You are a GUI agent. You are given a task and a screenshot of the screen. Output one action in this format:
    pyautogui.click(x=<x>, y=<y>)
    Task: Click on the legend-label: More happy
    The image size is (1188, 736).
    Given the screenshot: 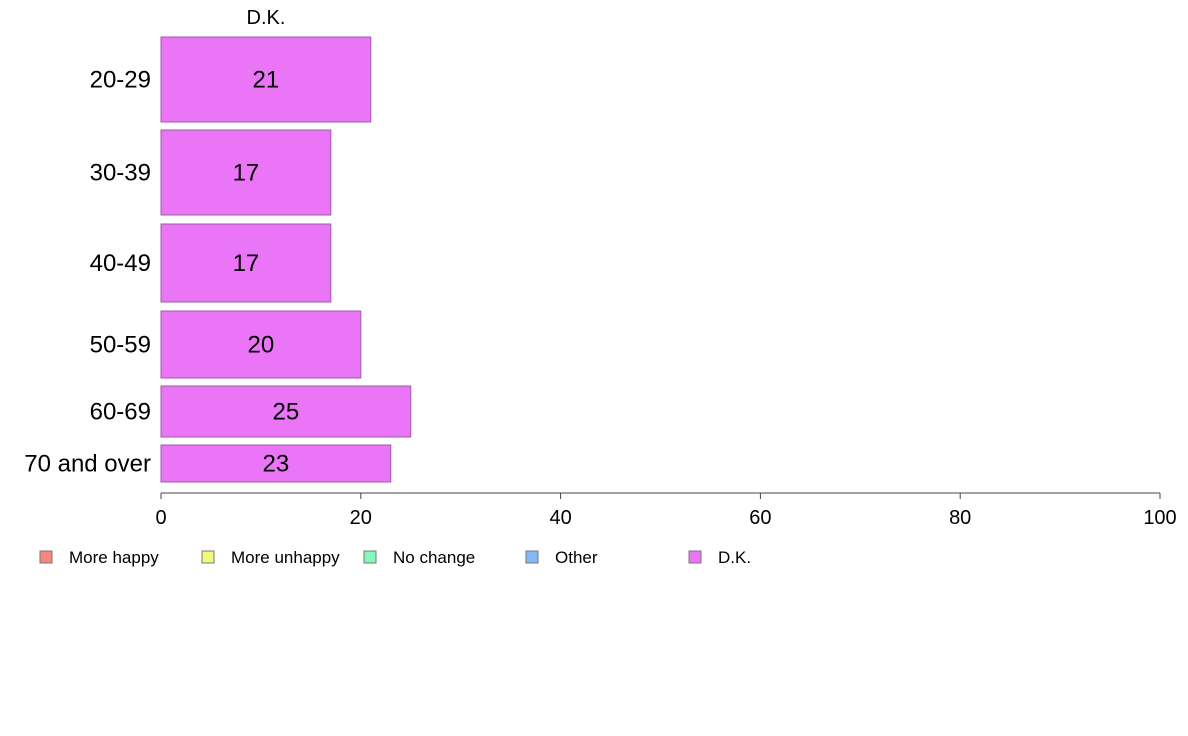 What is the action you would take?
    pyautogui.click(x=114, y=557)
    